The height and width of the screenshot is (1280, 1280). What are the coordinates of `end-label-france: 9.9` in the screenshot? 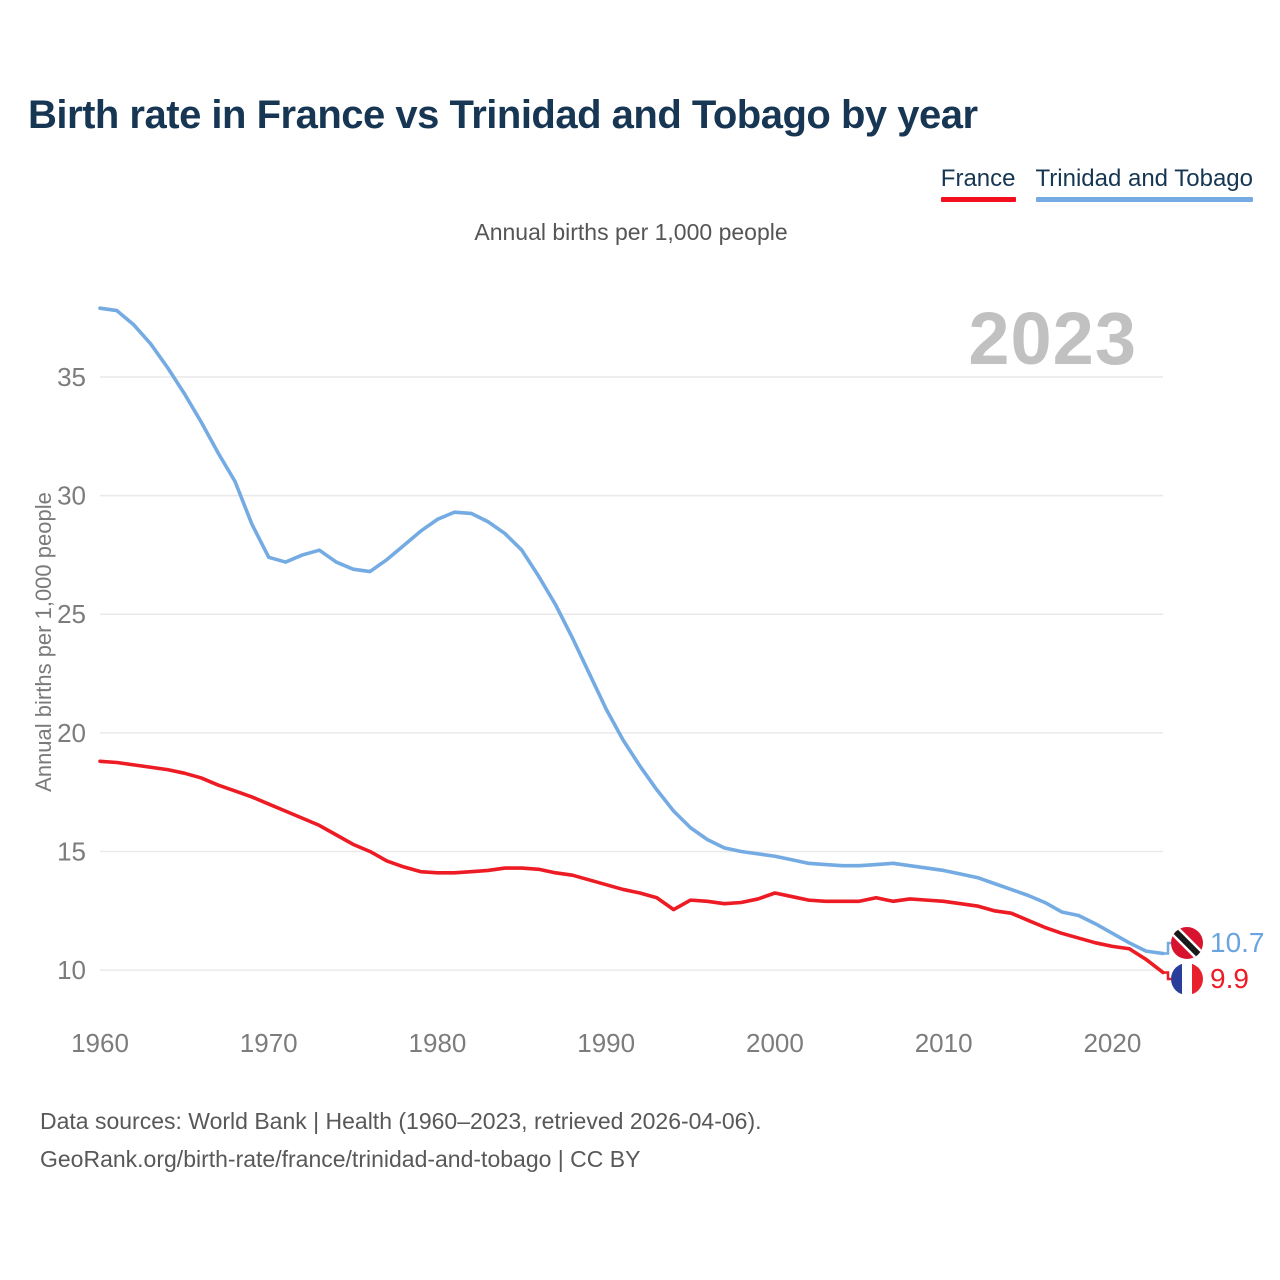 It's located at (1210, 979).